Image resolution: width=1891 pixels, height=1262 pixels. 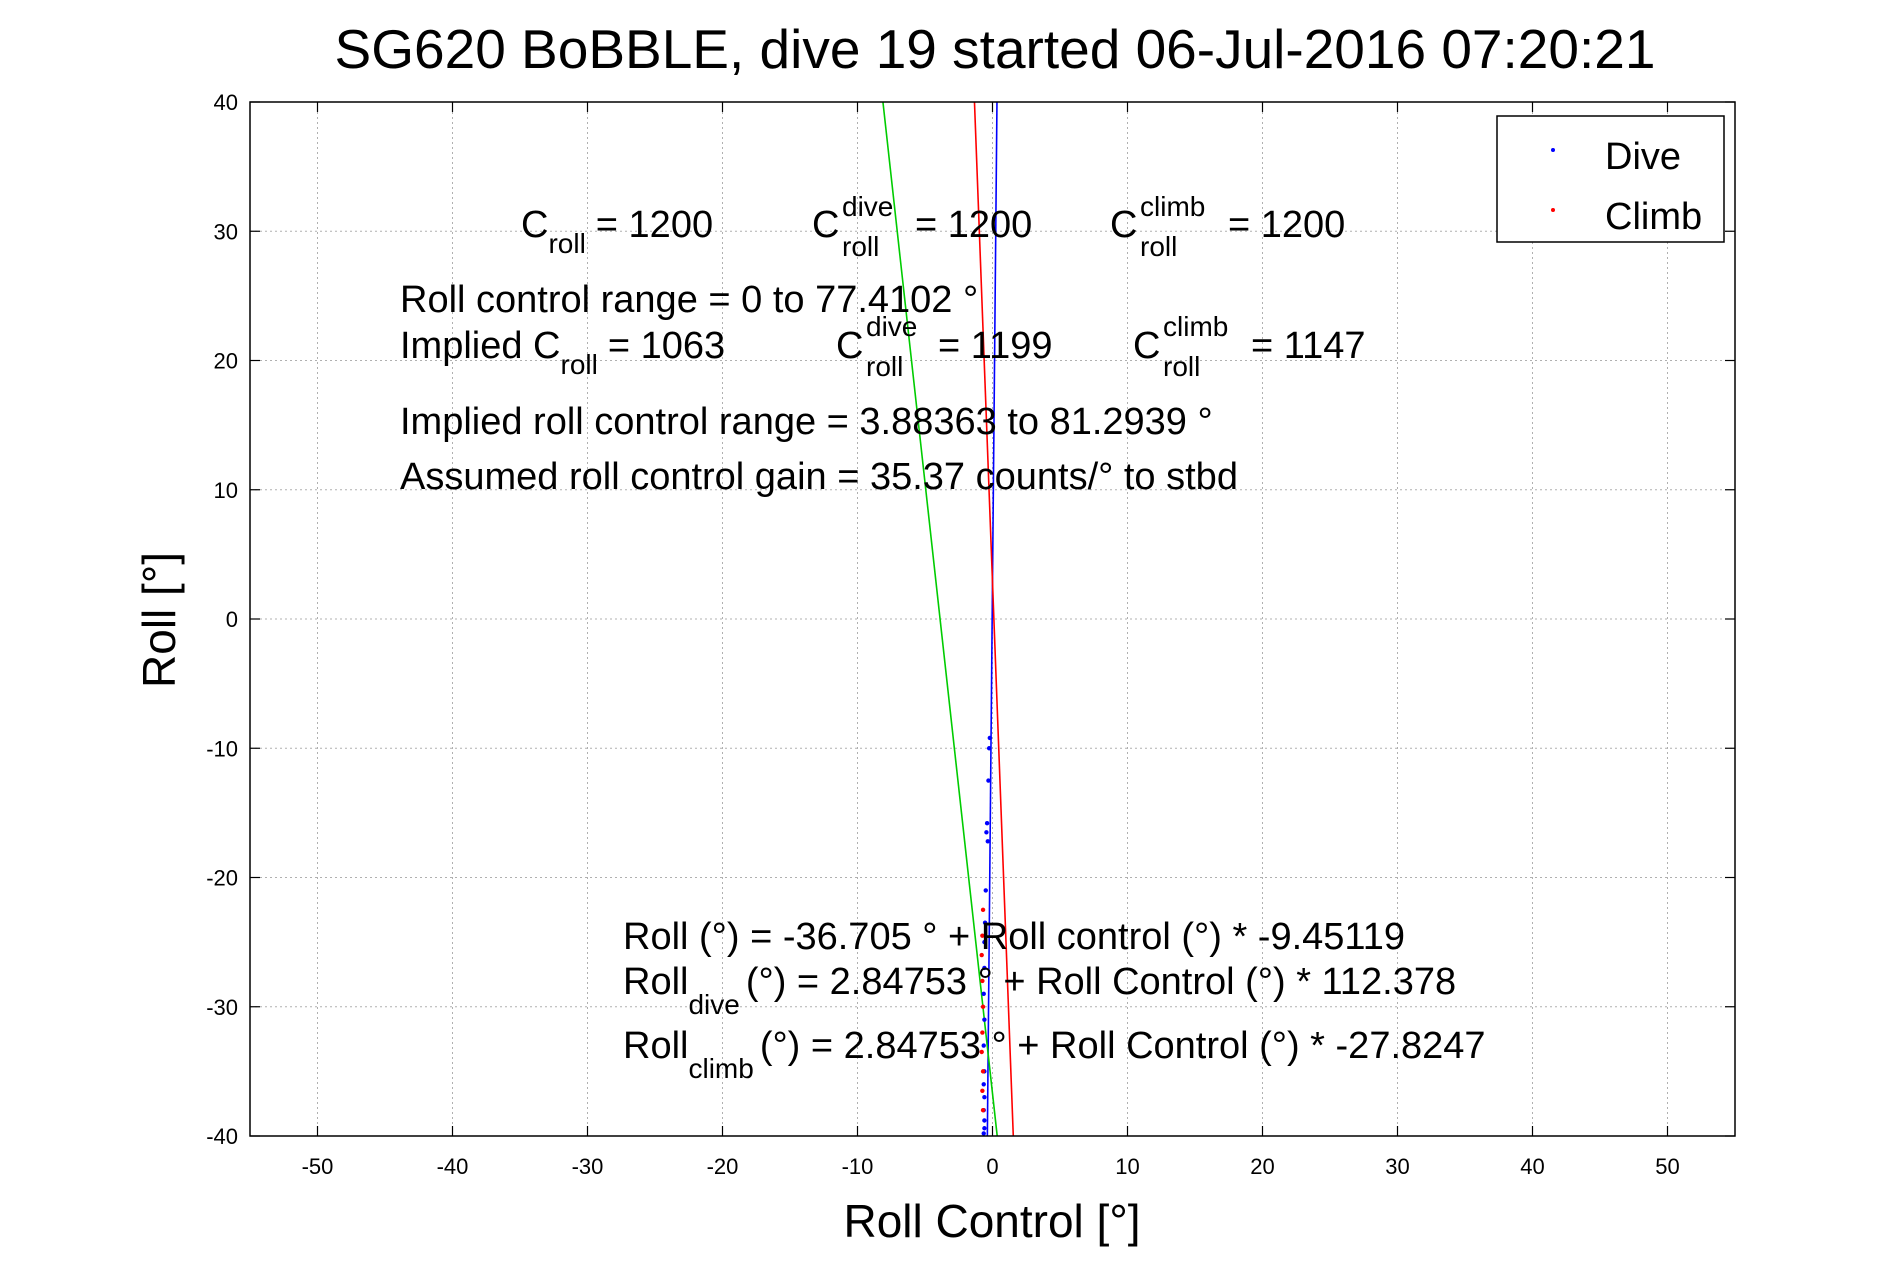 I want to click on fit-climb-prefix: Roll, so click(x=655, y=1046).